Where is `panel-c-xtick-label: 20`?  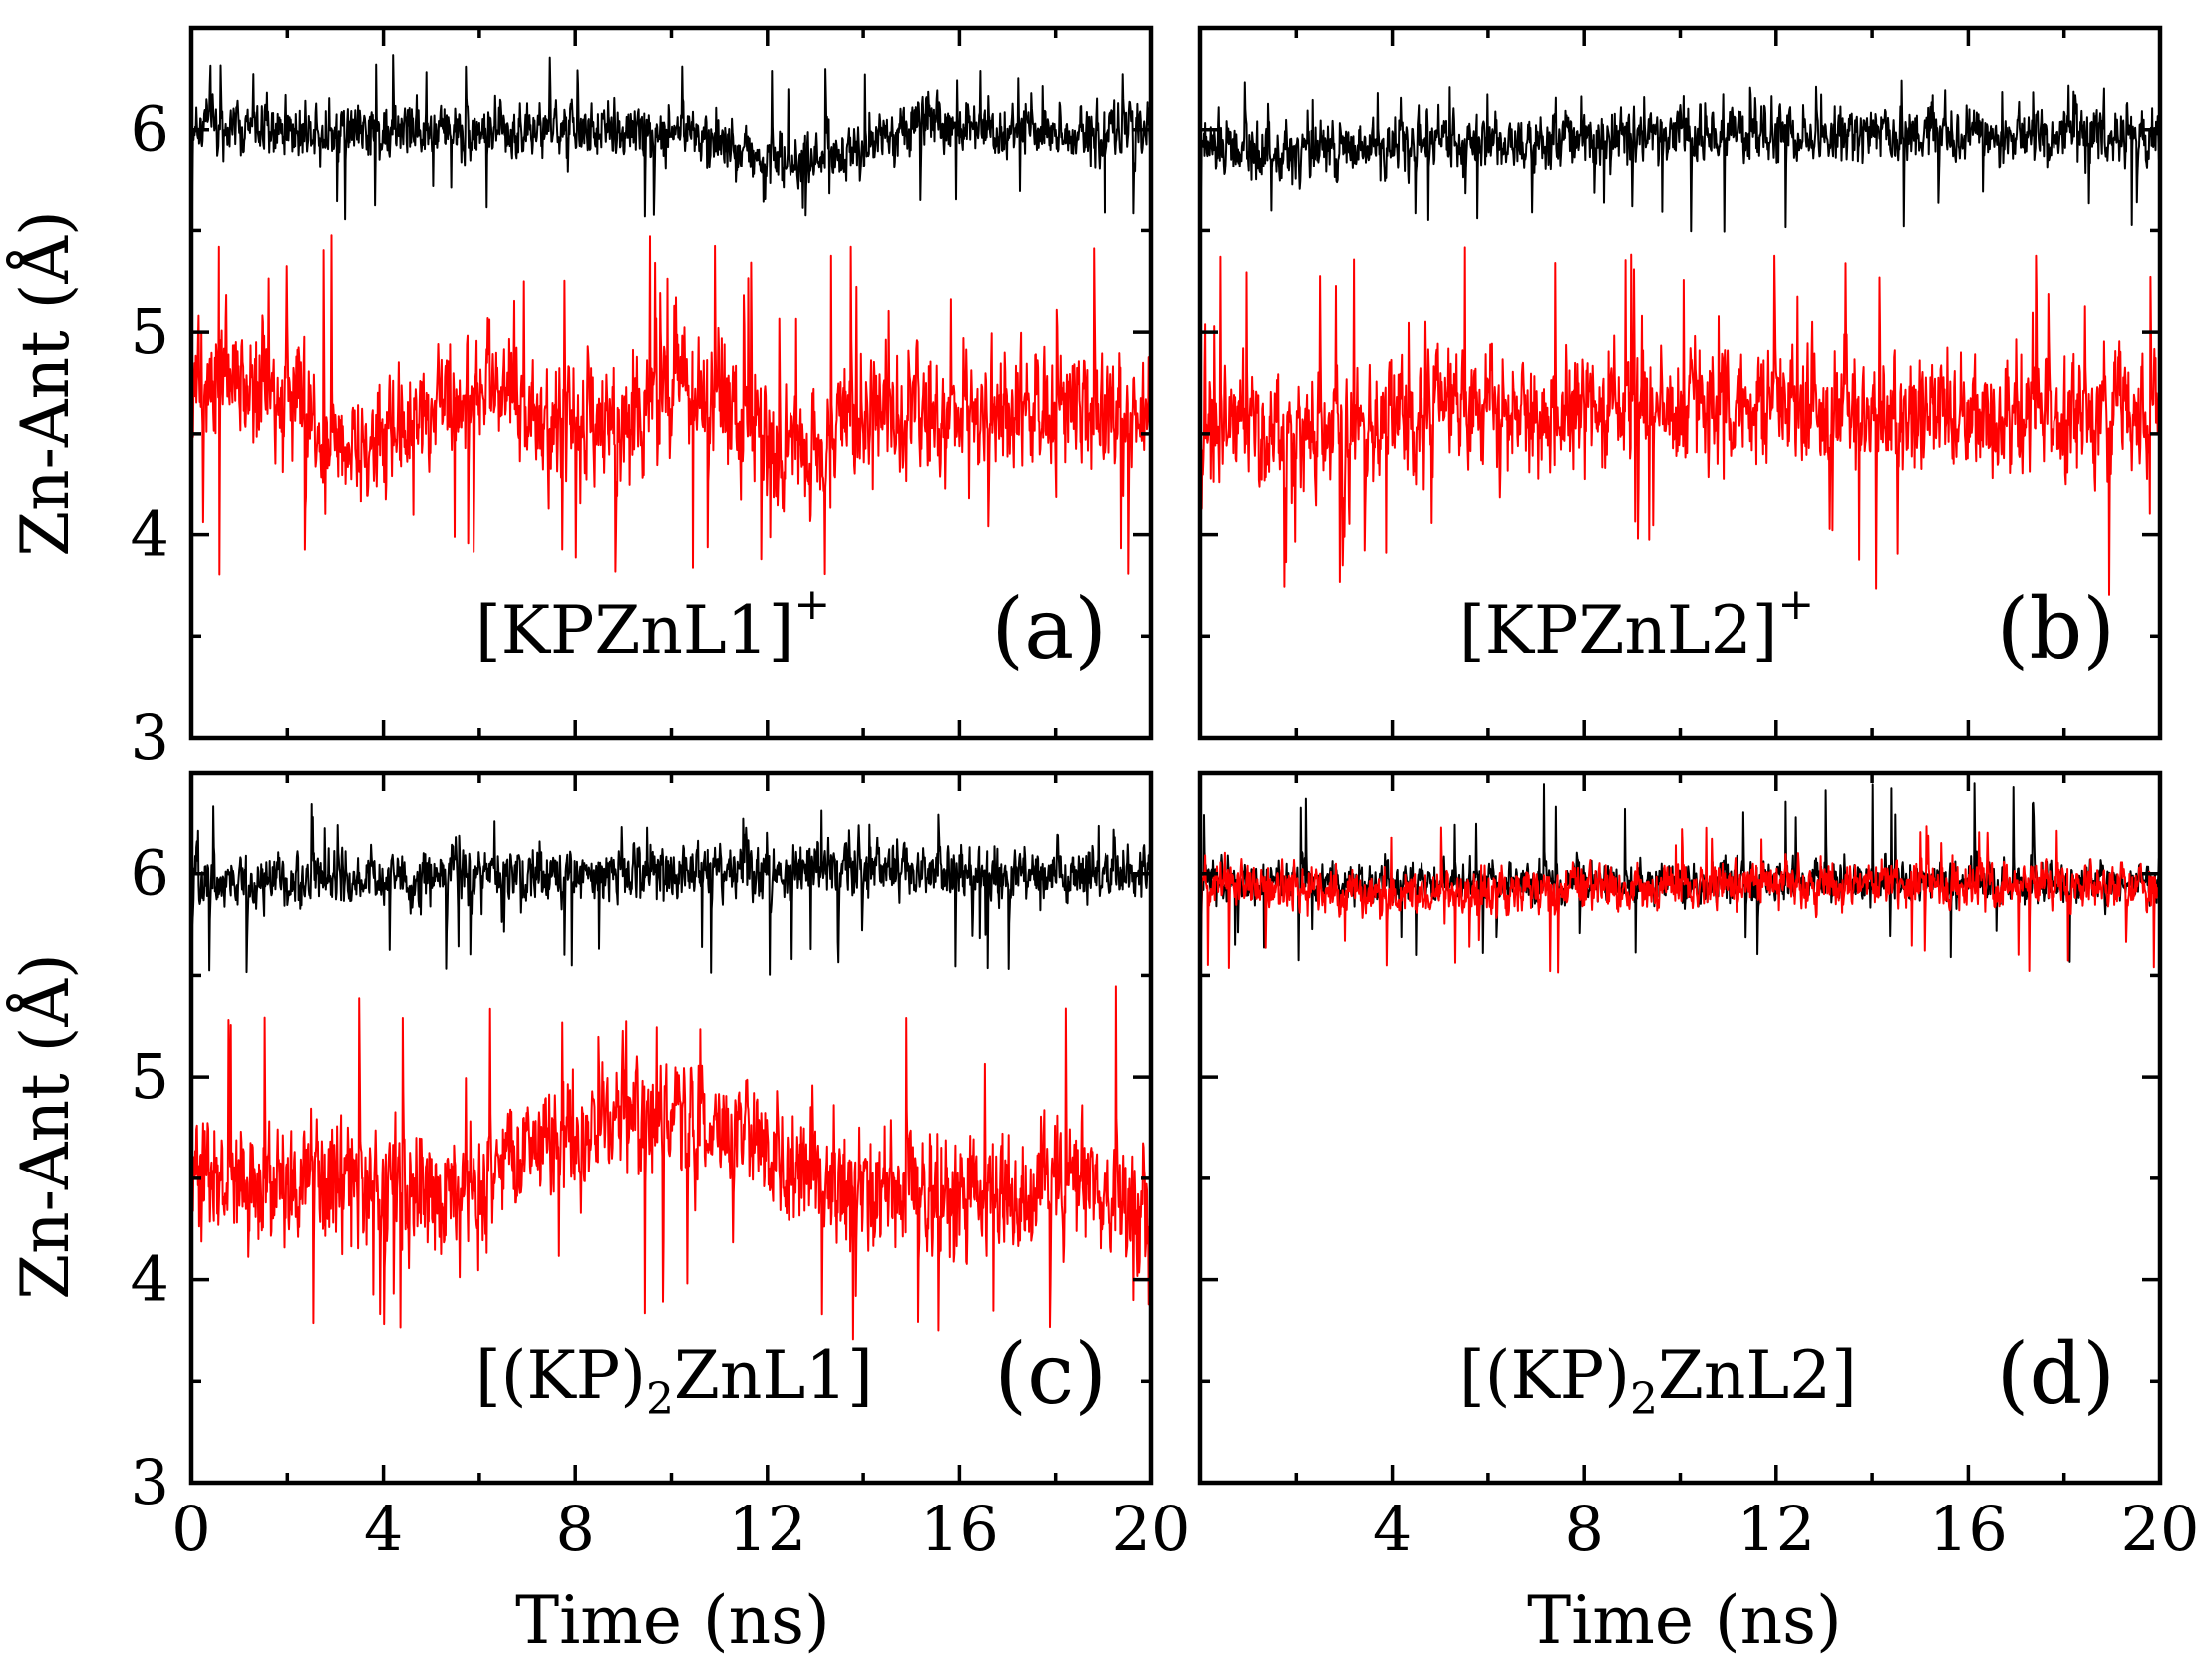 panel-c-xtick-label: 20 is located at coordinates (1151, 1529).